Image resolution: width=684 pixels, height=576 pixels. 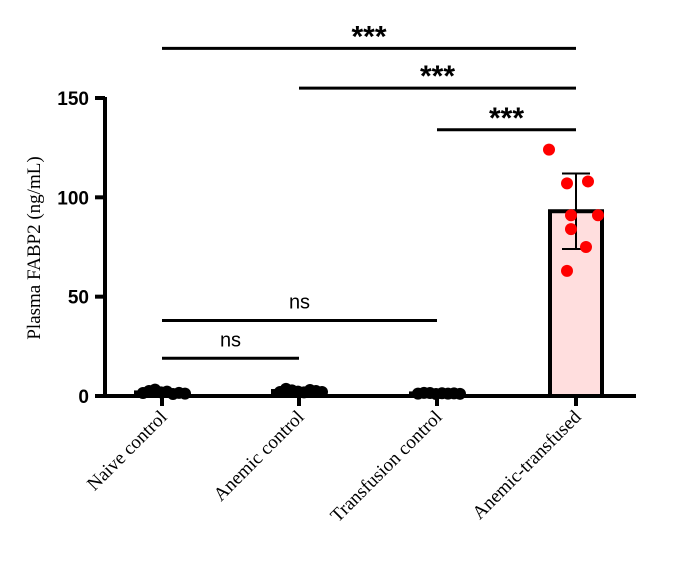 I want to click on y-tick-label-0: 0, so click(x=83, y=397).